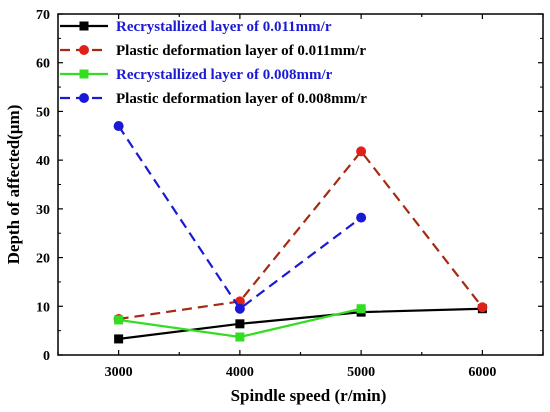  Describe the element at coordinates (43, 307) in the screenshot. I see `y-tick-label: 10` at that location.